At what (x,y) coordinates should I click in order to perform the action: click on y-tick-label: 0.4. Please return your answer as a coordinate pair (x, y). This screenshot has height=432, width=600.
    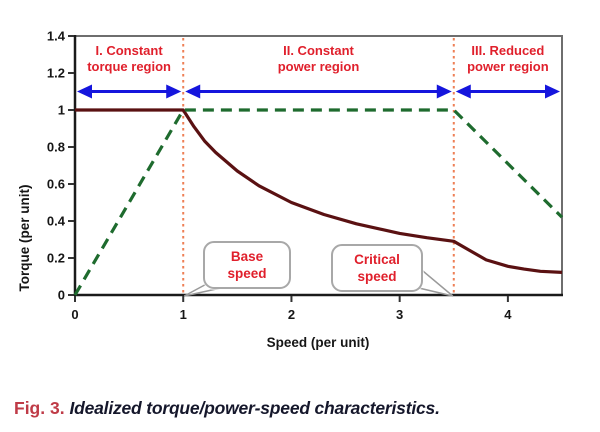
    Looking at the image, I should click on (55, 221).